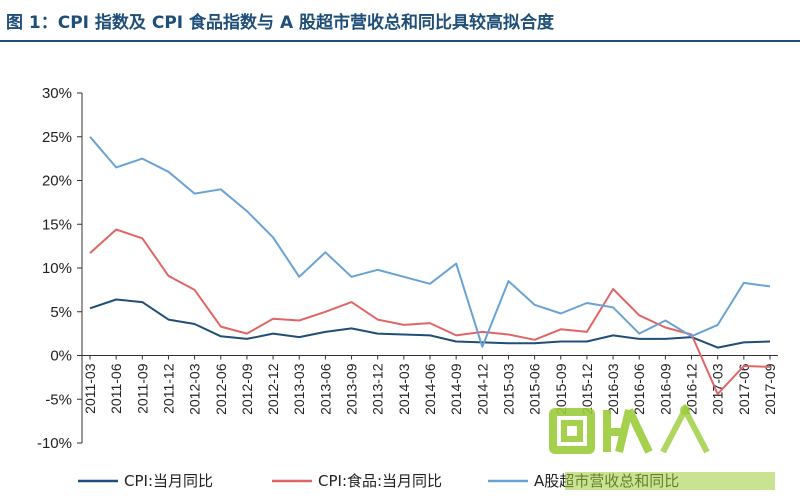  I want to click on x-tick-label: 2011-06, so click(116, 388).